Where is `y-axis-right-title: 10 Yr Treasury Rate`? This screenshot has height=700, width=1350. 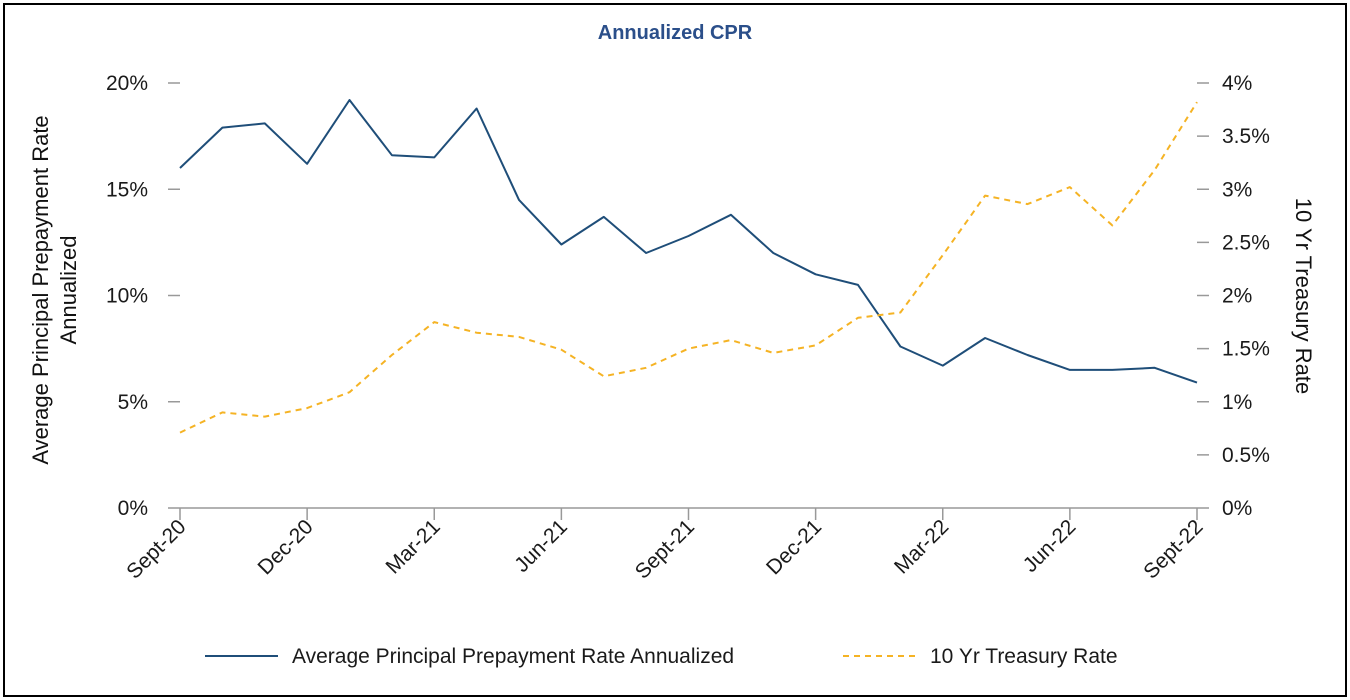 y-axis-right-title: 10 Yr Treasury Rate is located at coordinates (1303, 296).